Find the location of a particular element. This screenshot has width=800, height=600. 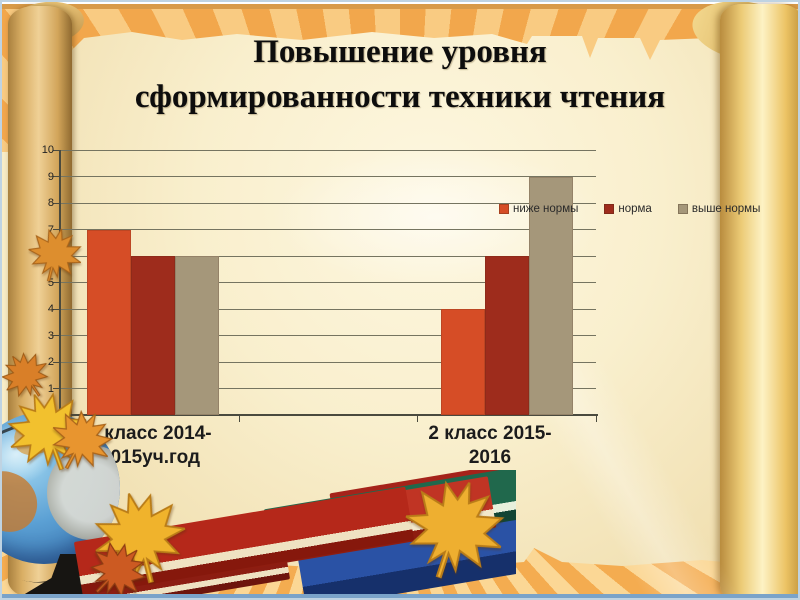

y-axis-label: 9 is located at coordinates (50, 176).